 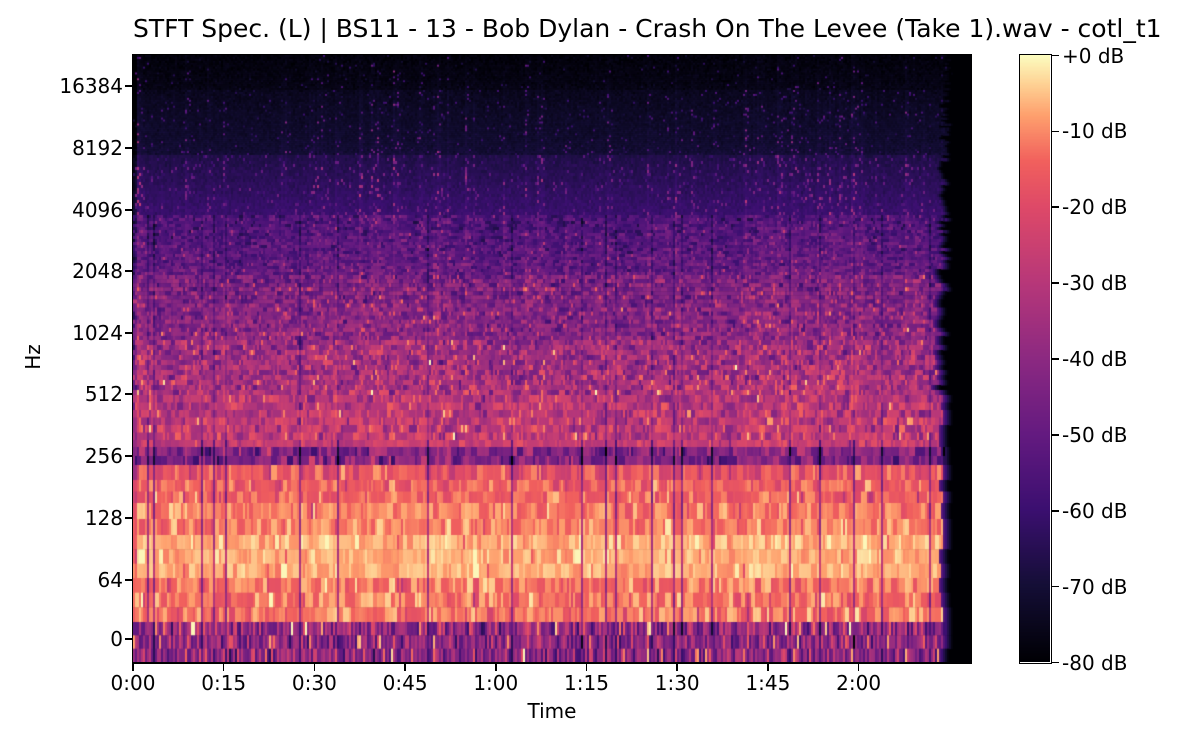 I want to click on colorbar-tick-label: -80 dB, so click(x=1095, y=662).